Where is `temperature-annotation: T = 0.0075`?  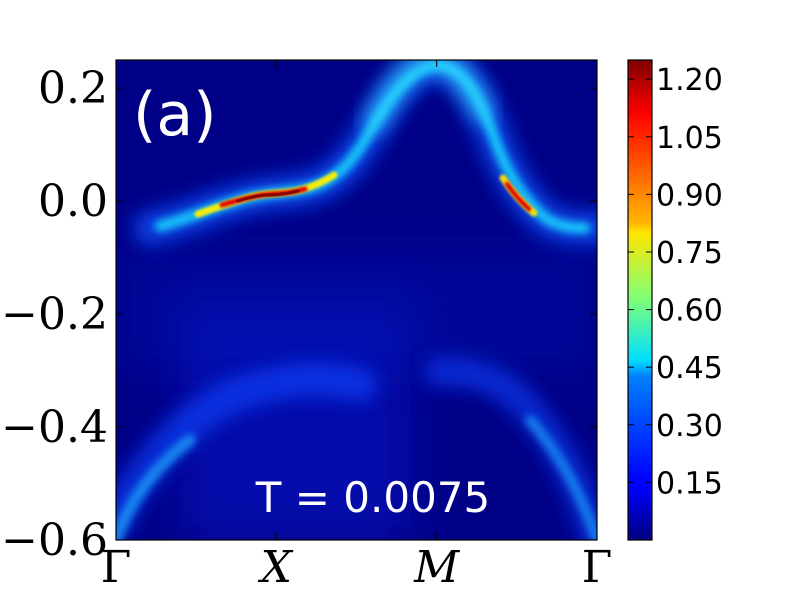
temperature-annotation: T = 0.0075 is located at coordinates (373, 497).